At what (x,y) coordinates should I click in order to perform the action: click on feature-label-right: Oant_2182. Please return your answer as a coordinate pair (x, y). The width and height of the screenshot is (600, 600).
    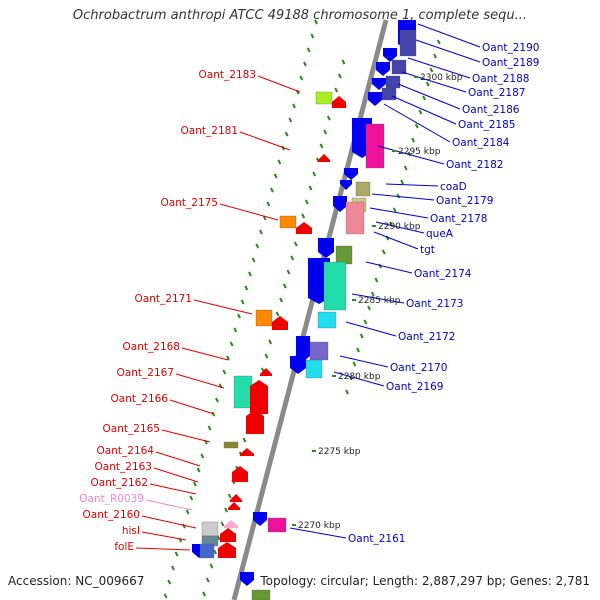
    Looking at the image, I should click on (474, 165).